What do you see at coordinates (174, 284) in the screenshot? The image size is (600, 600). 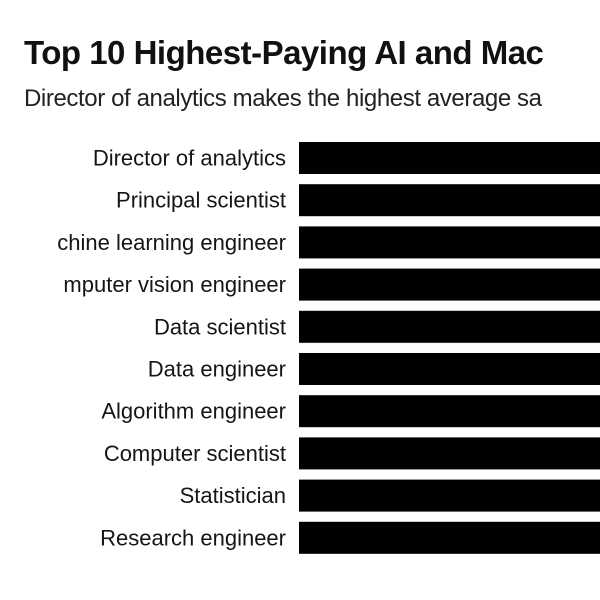 I see `category-label-3: mputer vision engineer` at bounding box center [174, 284].